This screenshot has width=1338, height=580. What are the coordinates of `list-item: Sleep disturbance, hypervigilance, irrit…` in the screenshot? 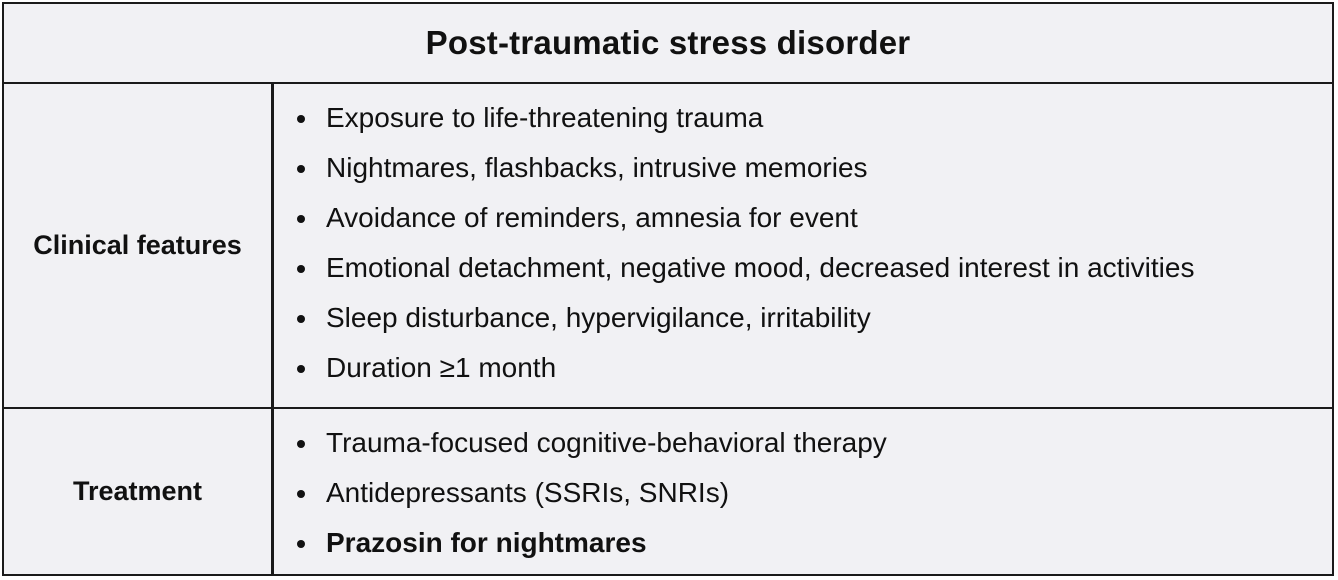 It's located at (803, 325).